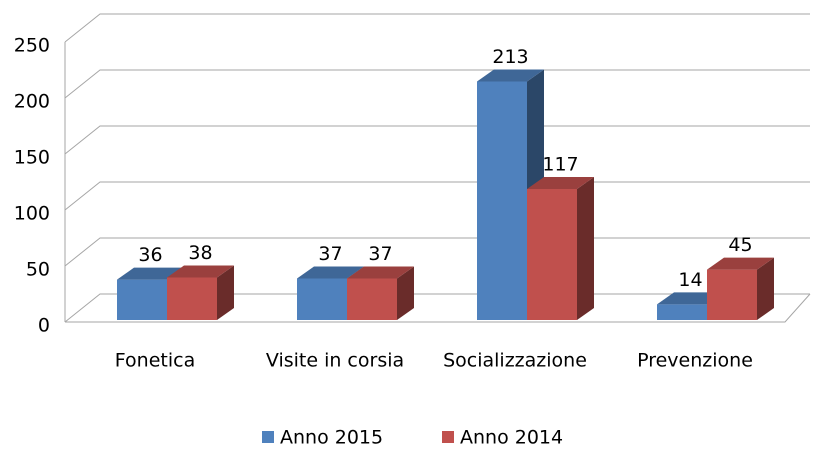 The height and width of the screenshot is (451, 817). Describe the element at coordinates (438, 308) in the screenshot. I see `floor-edge` at that location.